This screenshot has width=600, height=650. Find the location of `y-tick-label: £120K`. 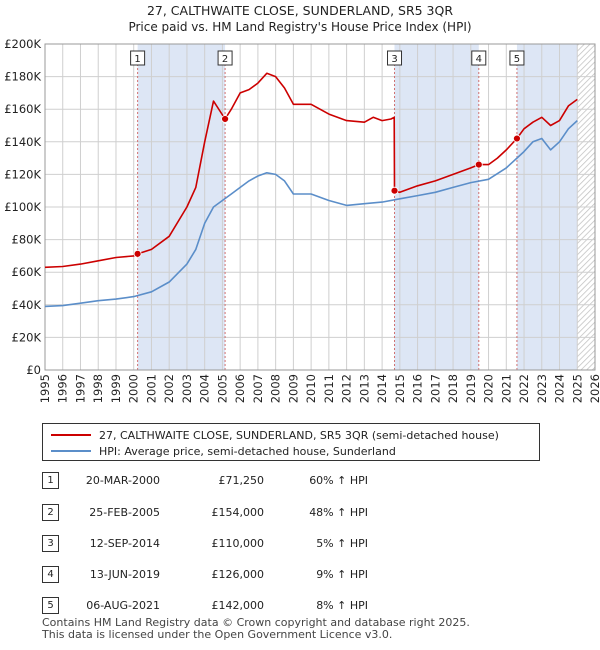

y-tick-label: £120K is located at coordinates (22, 174).